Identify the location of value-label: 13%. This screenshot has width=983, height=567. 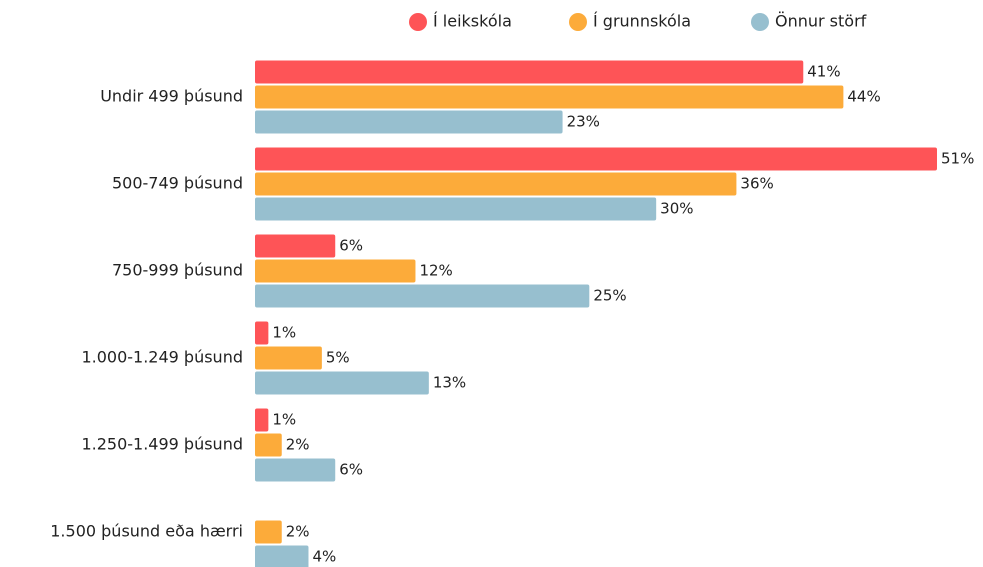
(449, 383).